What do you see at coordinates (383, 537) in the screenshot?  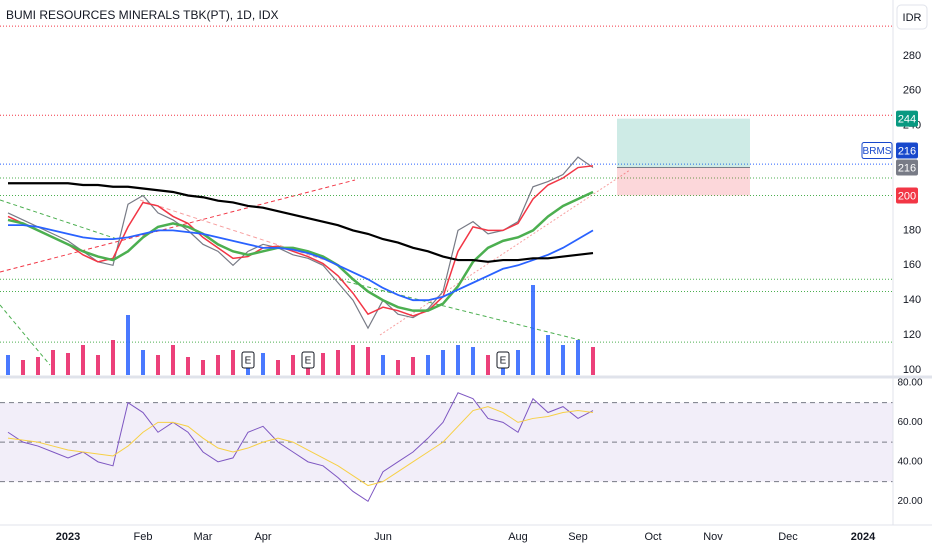 I see `x-tick-label: Jun` at bounding box center [383, 537].